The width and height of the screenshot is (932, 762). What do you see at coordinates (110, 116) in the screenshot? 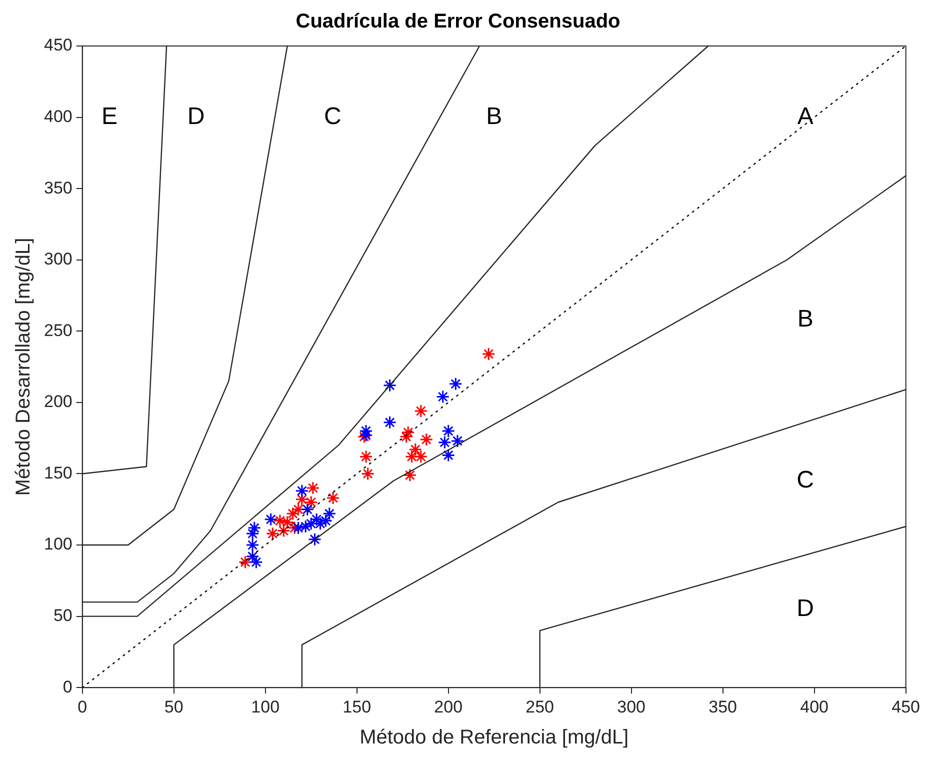
I see `annotation: E` at bounding box center [110, 116].